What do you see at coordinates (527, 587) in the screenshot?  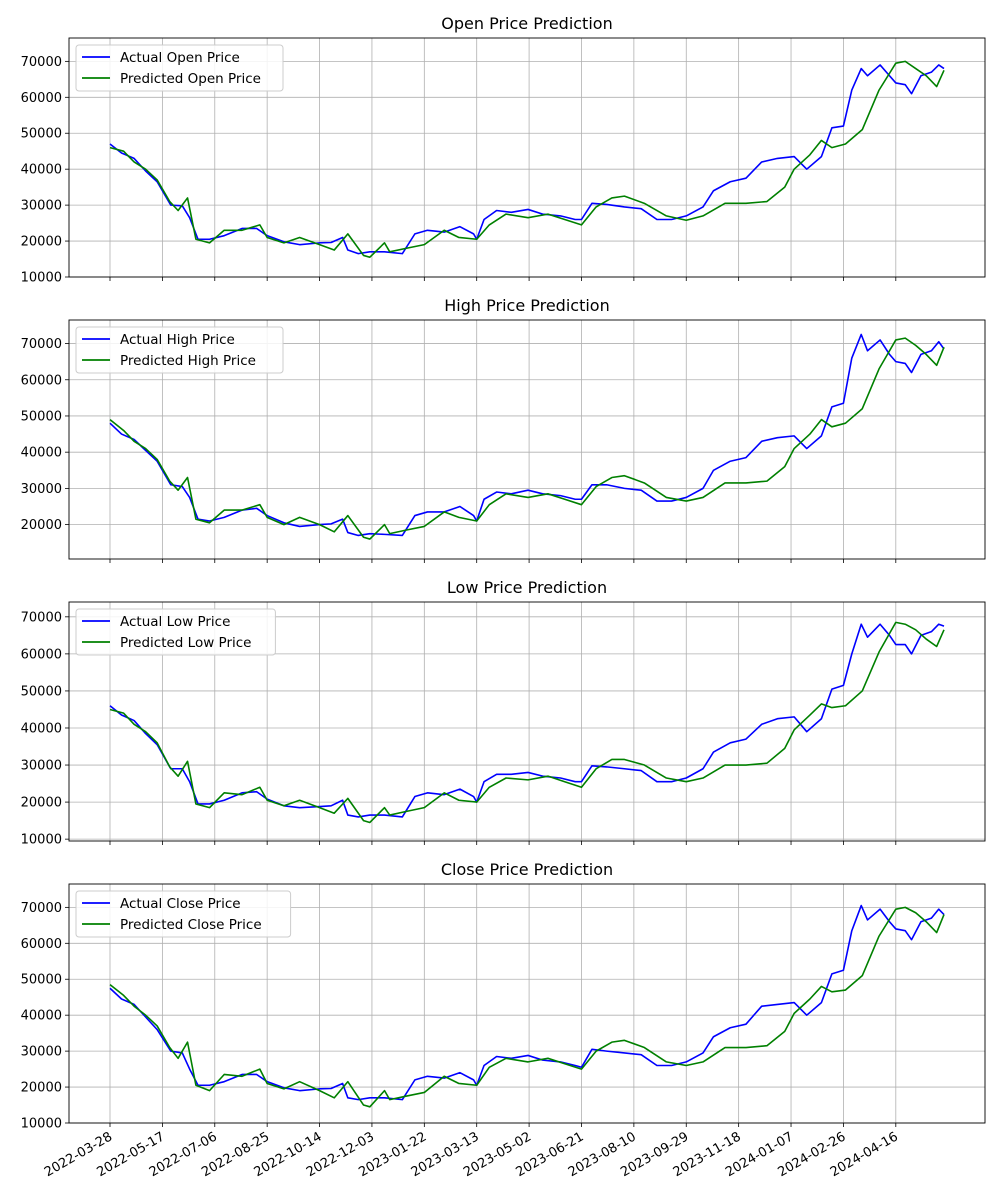 I see `chart-title: Low Price Prediction` at bounding box center [527, 587].